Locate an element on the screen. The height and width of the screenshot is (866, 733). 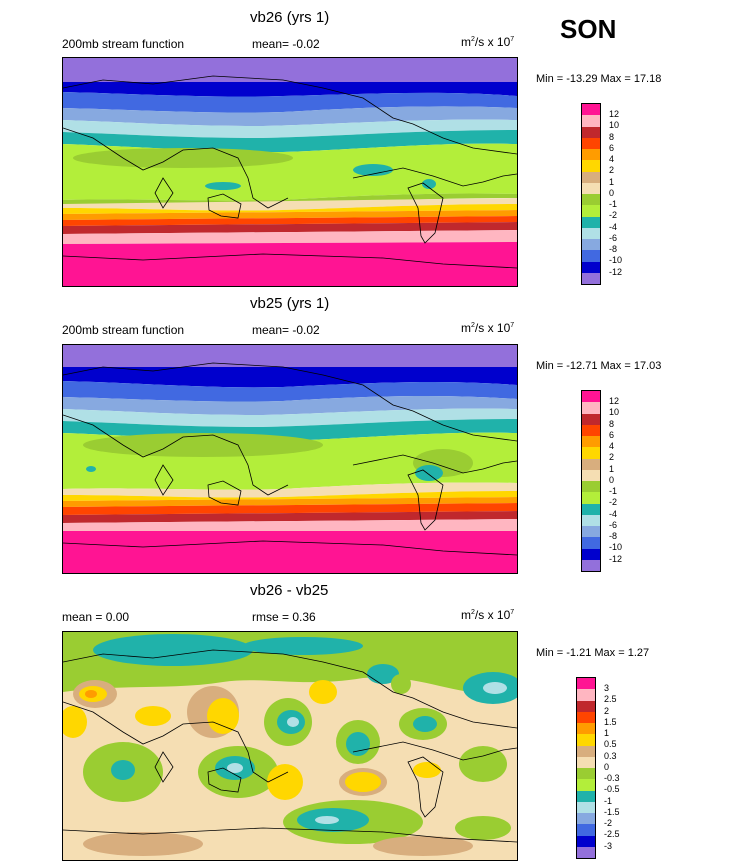
tick-label: 1.5 is located at coordinates (610, 721).